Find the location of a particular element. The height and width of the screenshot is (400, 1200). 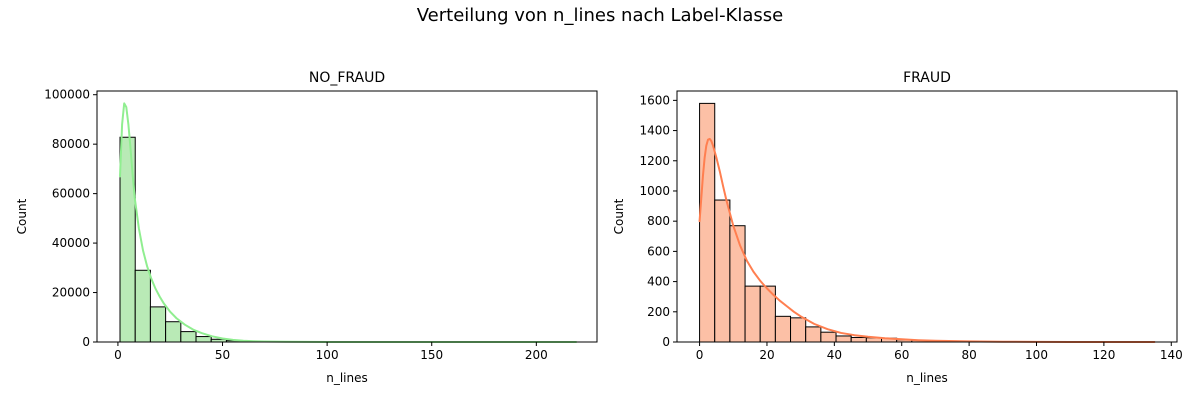

no-fraud-y-tick-label: 20000 is located at coordinates (71, 293).